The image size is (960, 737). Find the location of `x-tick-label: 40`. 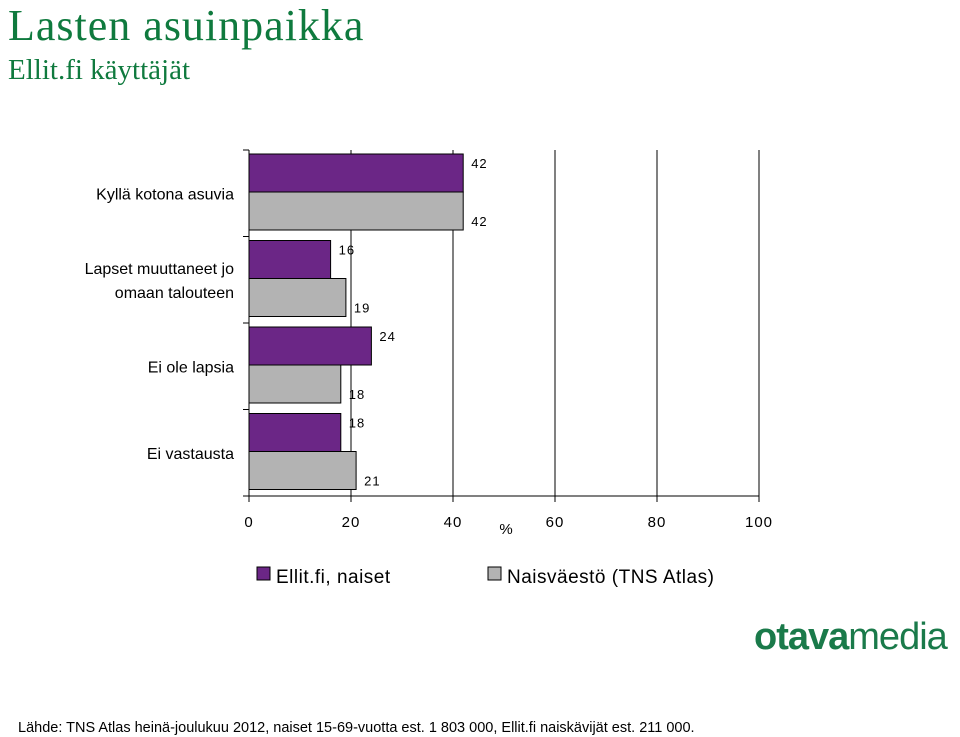

x-tick-label: 40 is located at coordinates (453, 522).